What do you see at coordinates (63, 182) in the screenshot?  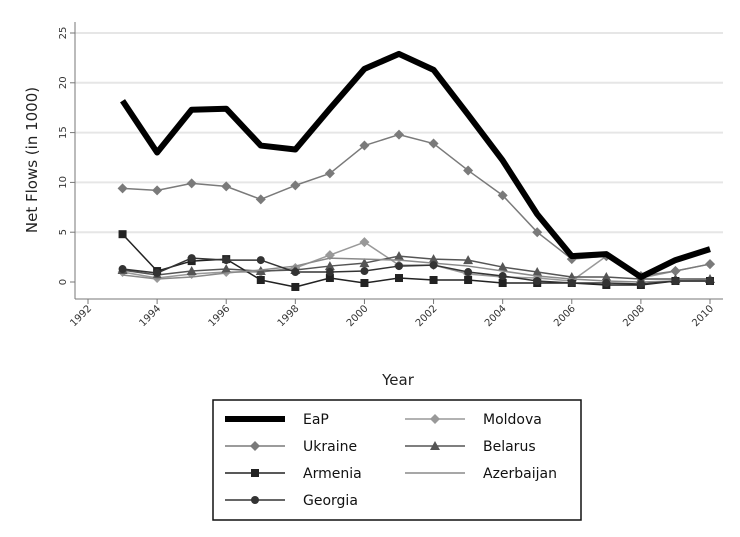 I see `y-tick-label: 10` at bounding box center [63, 182].